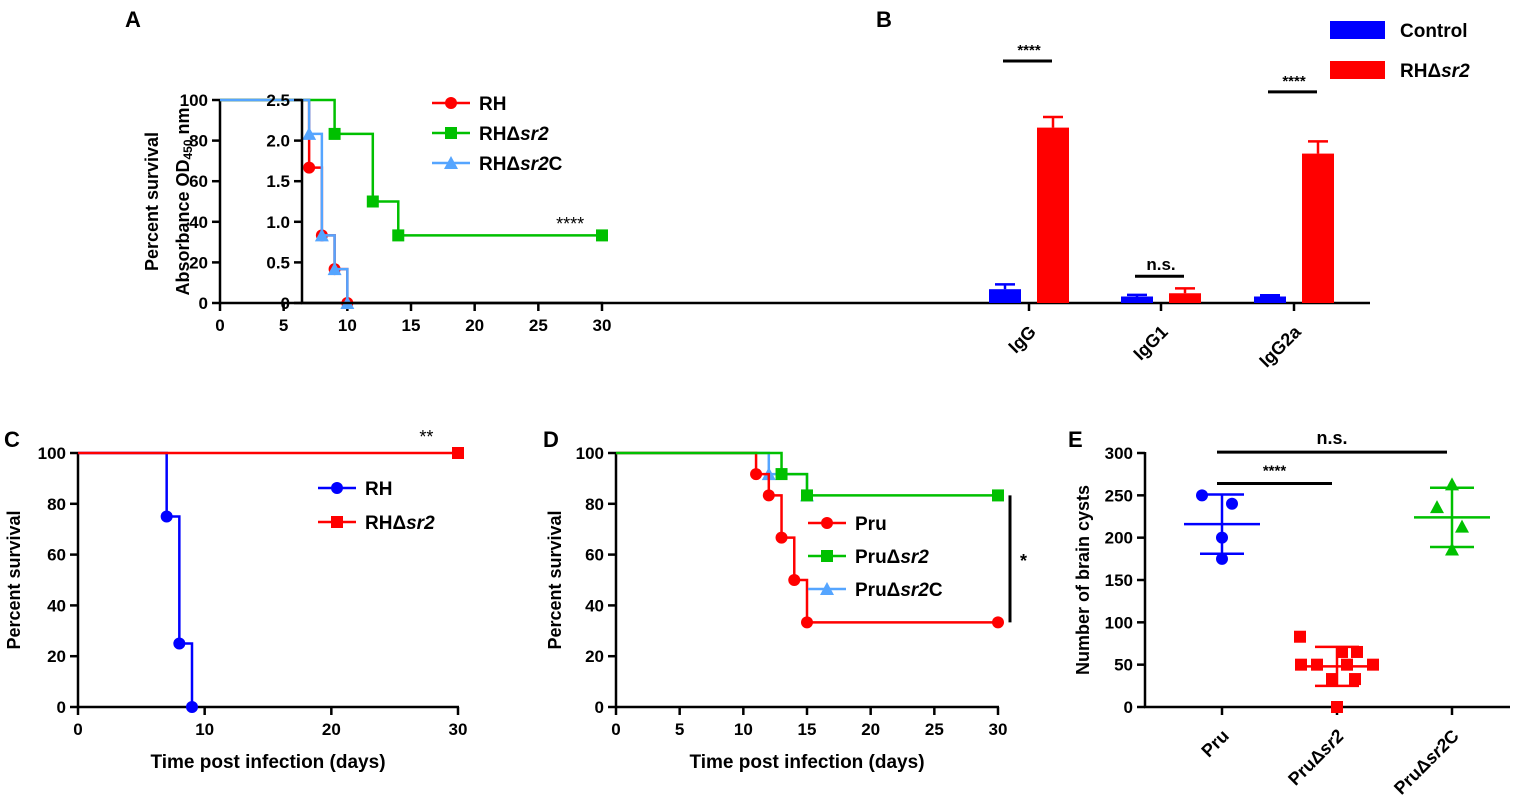 The height and width of the screenshot is (805, 1535). What do you see at coordinates (1280, 346) in the screenshot?
I see `category-label: IgG2a` at bounding box center [1280, 346].